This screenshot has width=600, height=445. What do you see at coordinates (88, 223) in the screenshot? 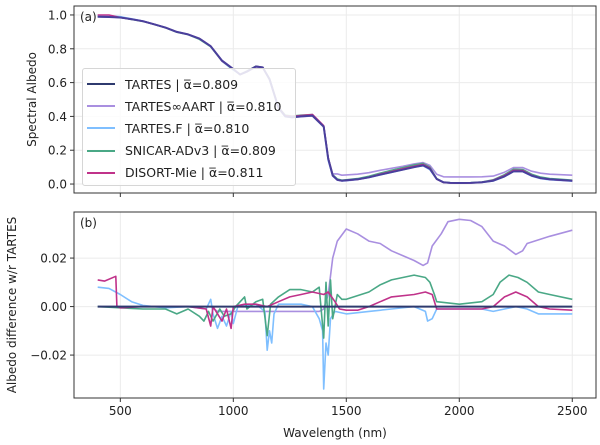
I see `panel-label: (b)` at bounding box center [88, 223].